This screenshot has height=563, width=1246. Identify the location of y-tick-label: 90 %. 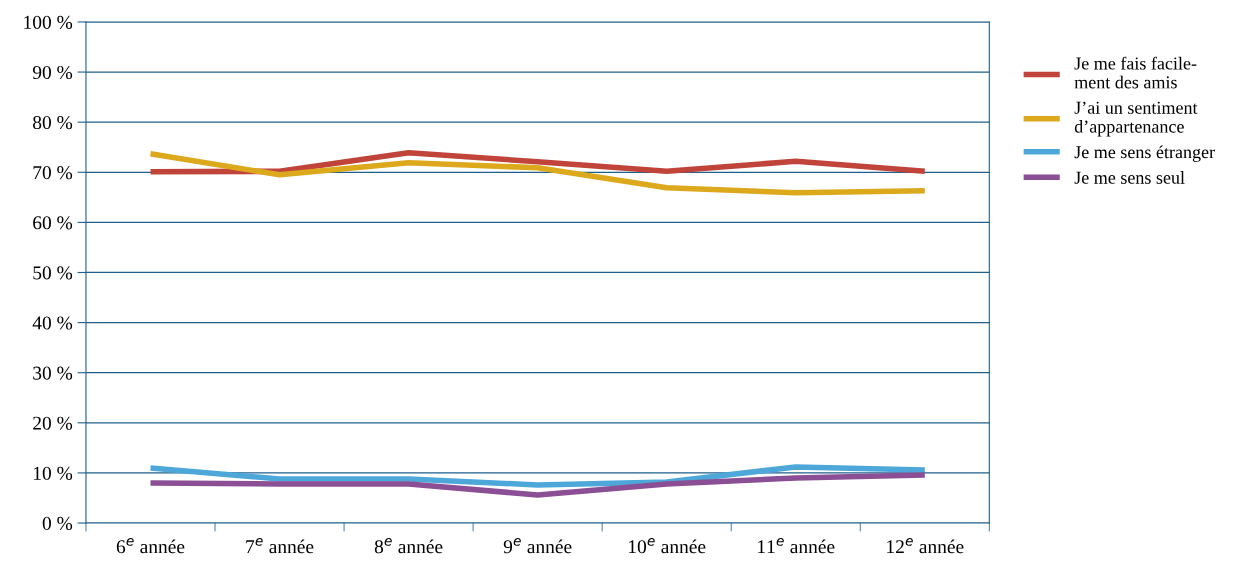
(52, 72).